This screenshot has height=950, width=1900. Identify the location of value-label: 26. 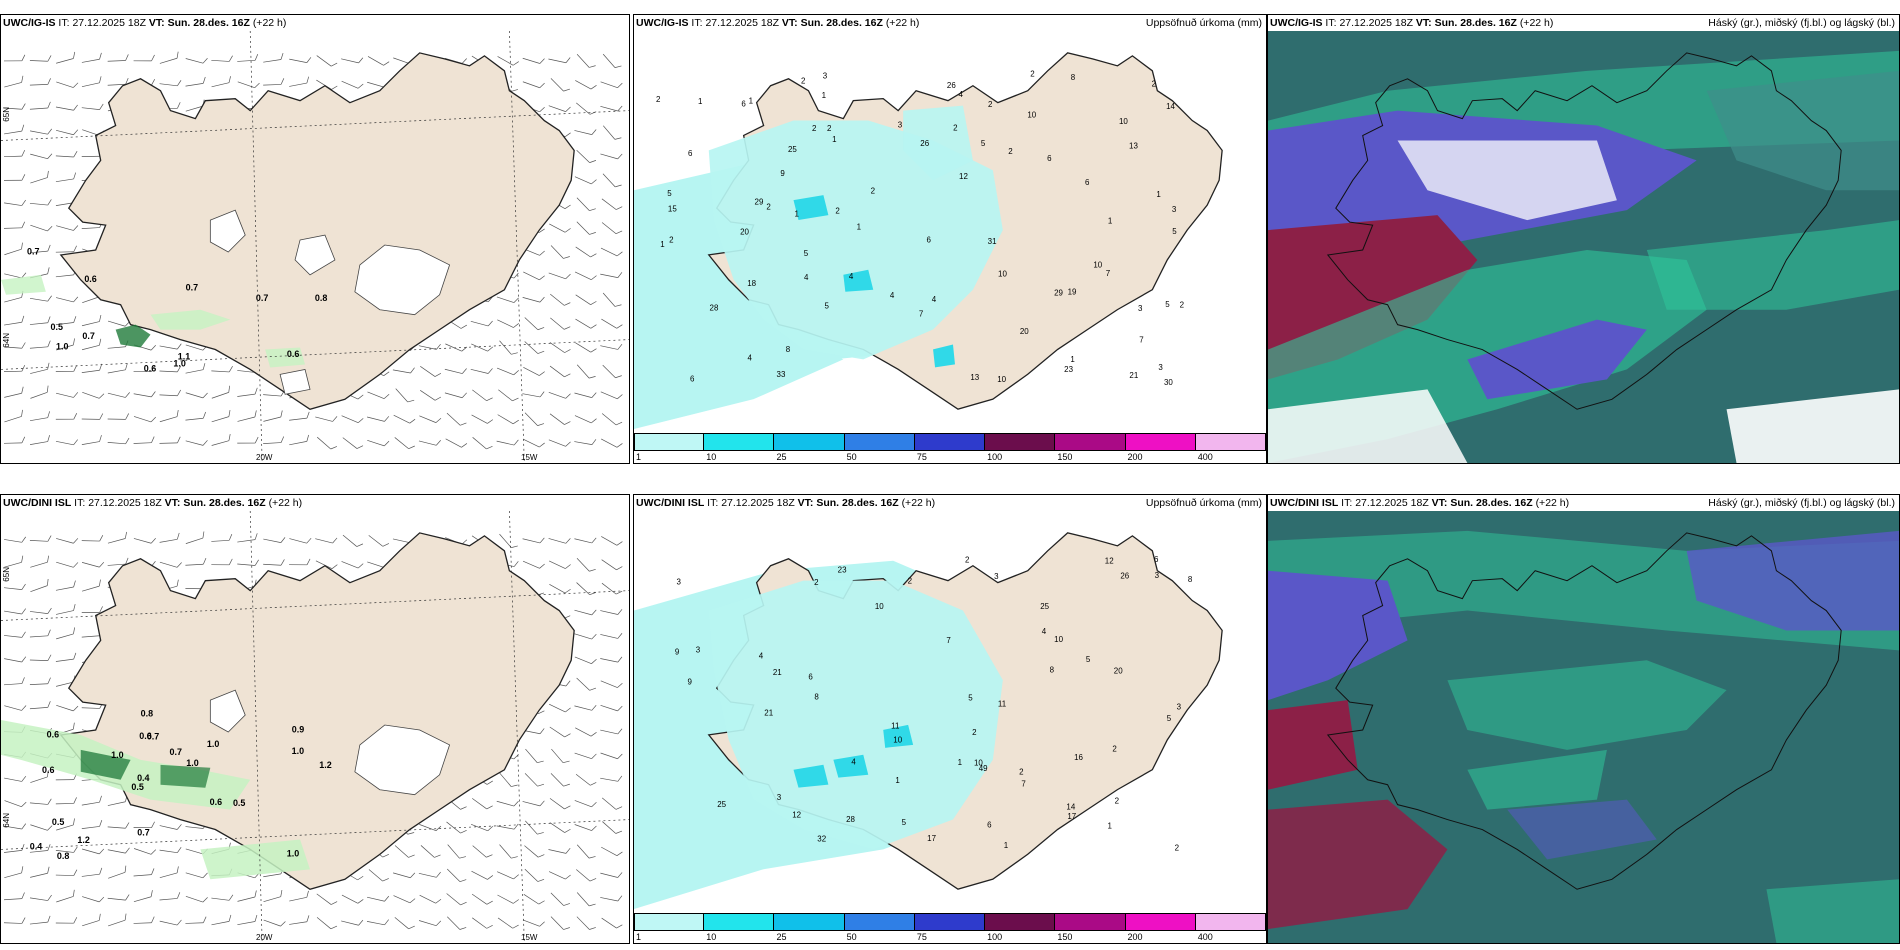
(1124, 576).